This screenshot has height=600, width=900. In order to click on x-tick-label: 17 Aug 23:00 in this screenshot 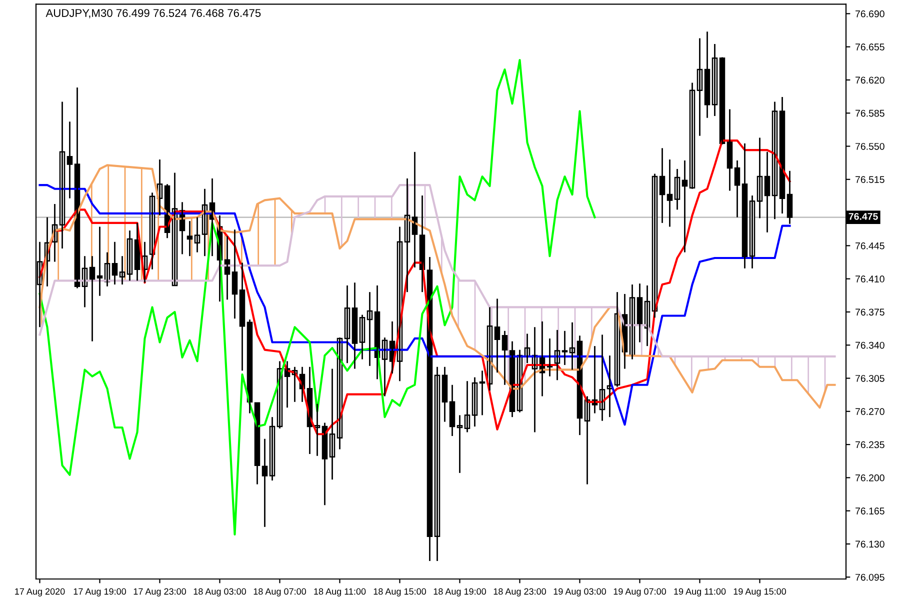, I will do `click(160, 592)`.